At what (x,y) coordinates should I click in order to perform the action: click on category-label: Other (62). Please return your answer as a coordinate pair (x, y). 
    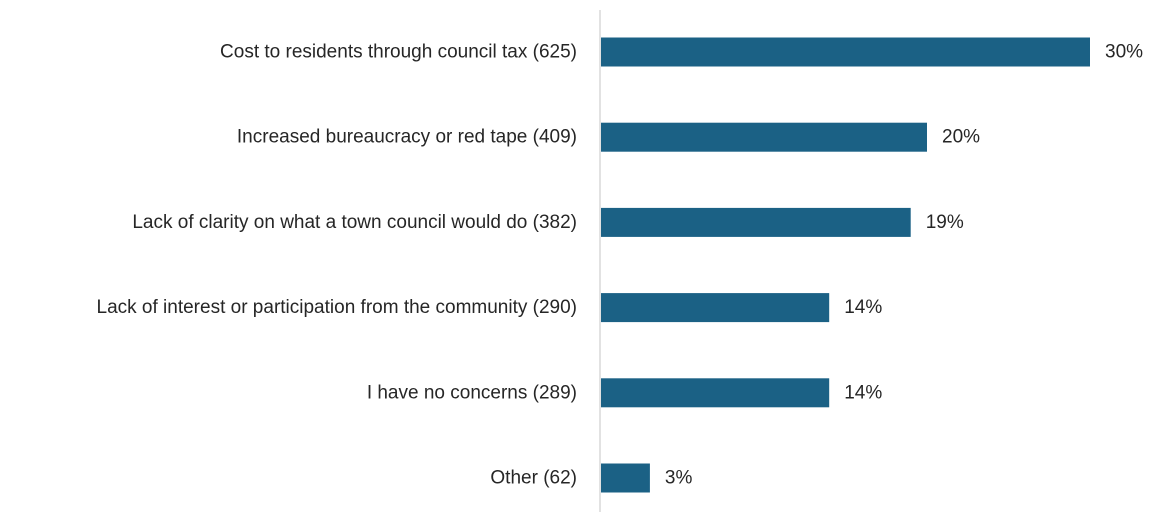
    Looking at the image, I should click on (533, 478).